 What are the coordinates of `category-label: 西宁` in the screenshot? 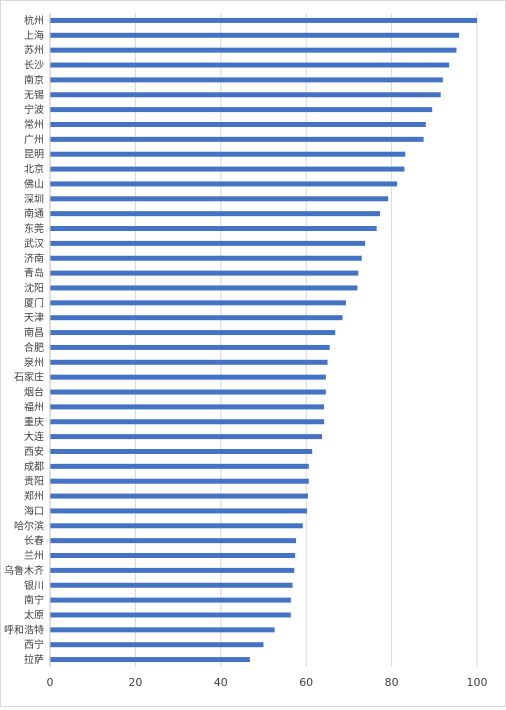 It's located at (34, 644).